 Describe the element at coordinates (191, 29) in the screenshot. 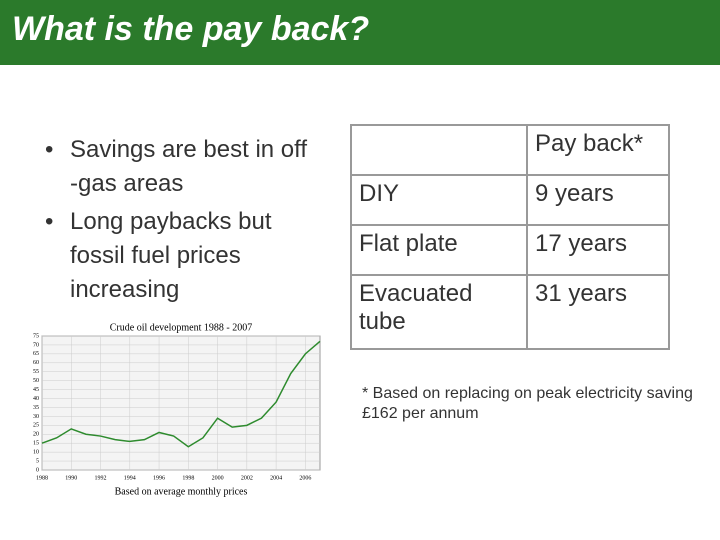

I see `slide-title: What is the pay back?` at that location.